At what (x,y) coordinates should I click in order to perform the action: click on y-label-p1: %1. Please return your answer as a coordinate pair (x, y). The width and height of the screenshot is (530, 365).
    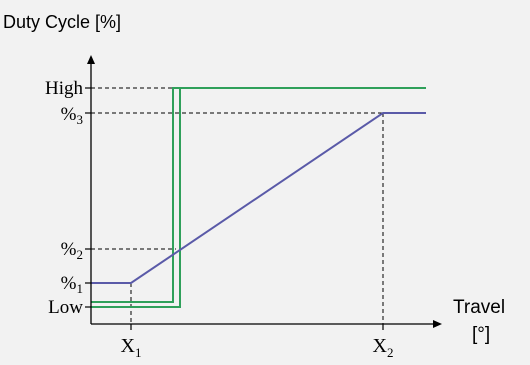
    Looking at the image, I should click on (72, 284).